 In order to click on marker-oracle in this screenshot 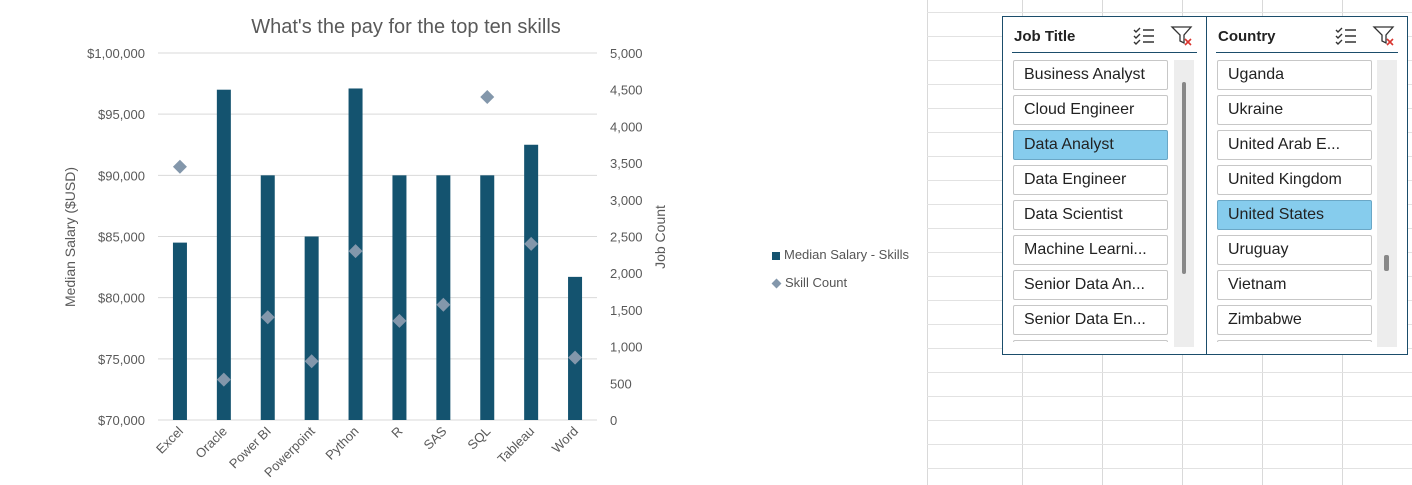, I will do `click(223, 379)`.